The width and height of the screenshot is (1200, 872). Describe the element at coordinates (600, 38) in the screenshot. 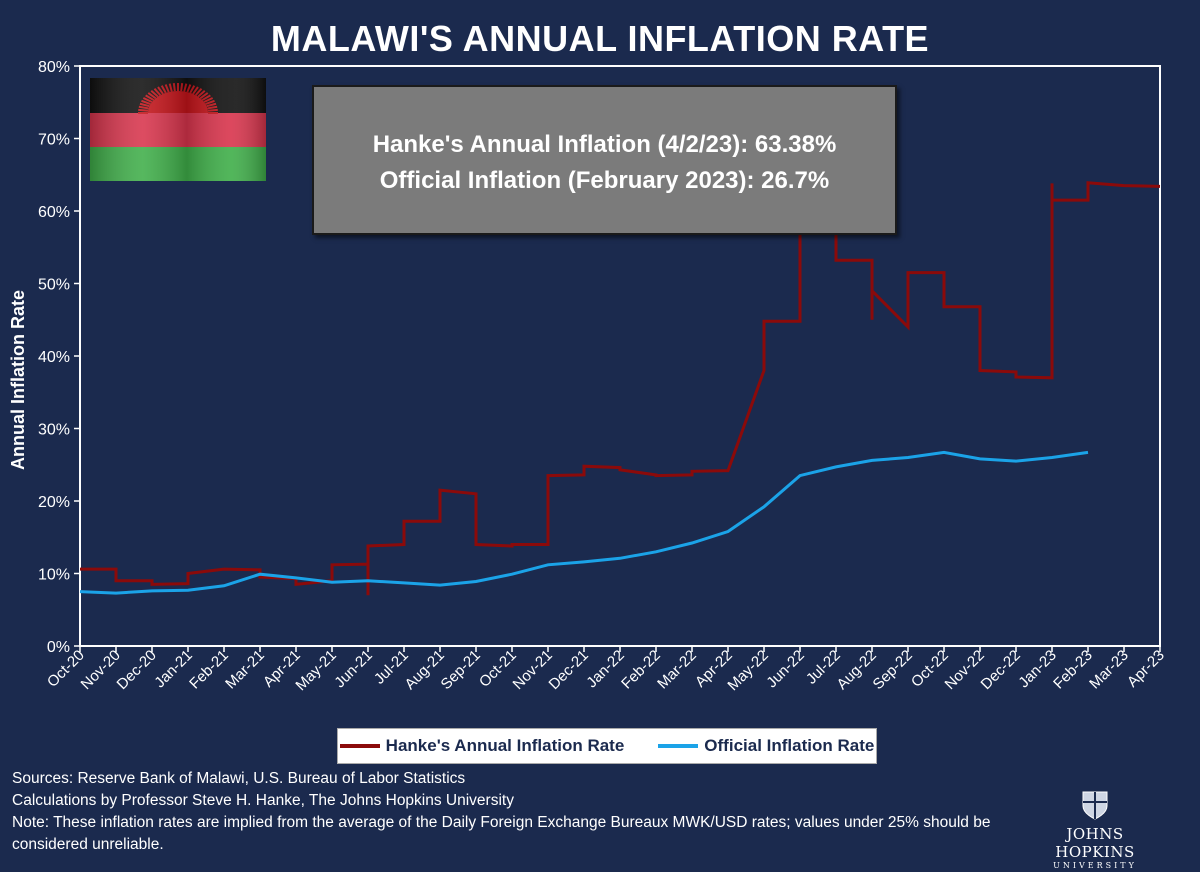

I see `chart-title: MALAWI'S ANNUAL INFLATION RATE` at that location.